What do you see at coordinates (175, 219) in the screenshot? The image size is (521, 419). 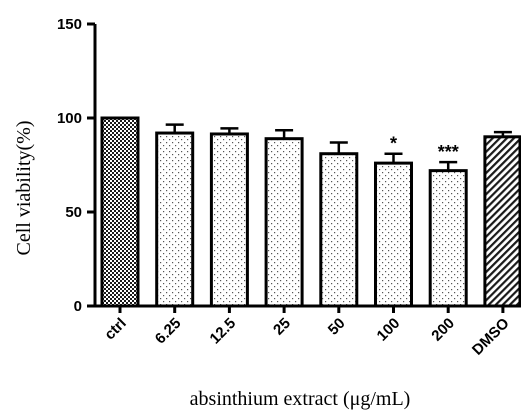 I see `bar-6.25` at bounding box center [175, 219].